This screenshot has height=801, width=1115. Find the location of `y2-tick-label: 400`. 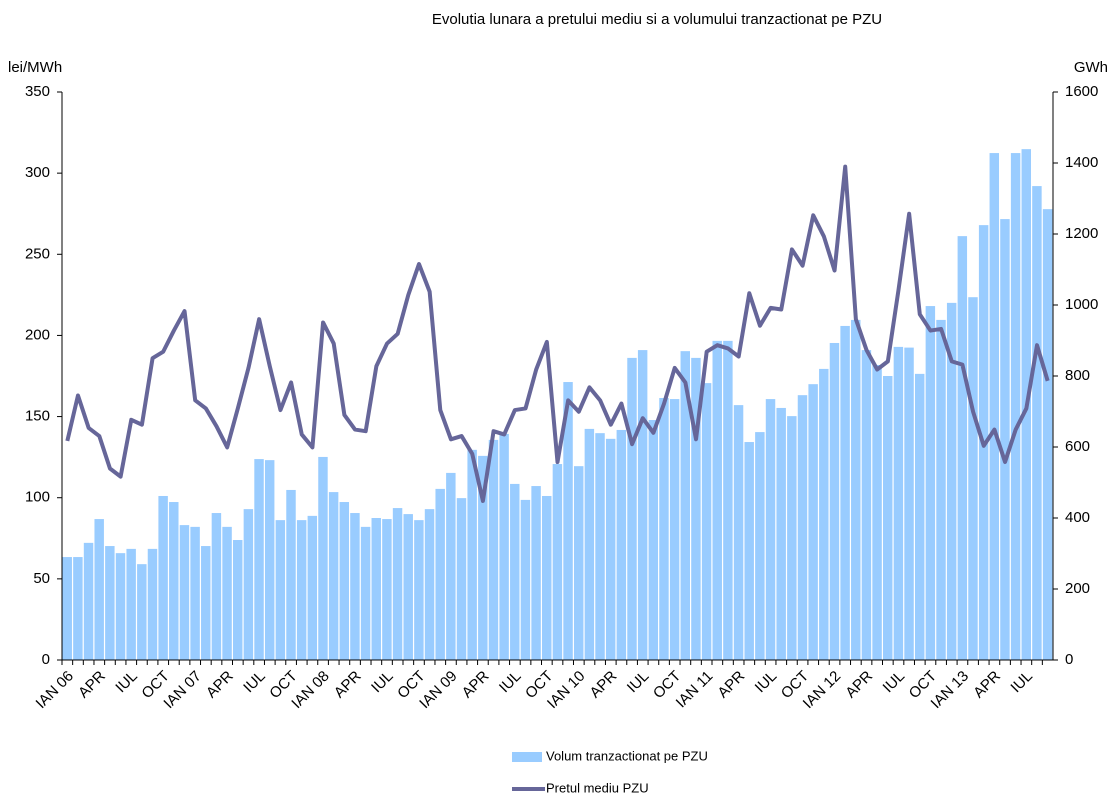

y2-tick-label: 400 is located at coordinates (1077, 517).